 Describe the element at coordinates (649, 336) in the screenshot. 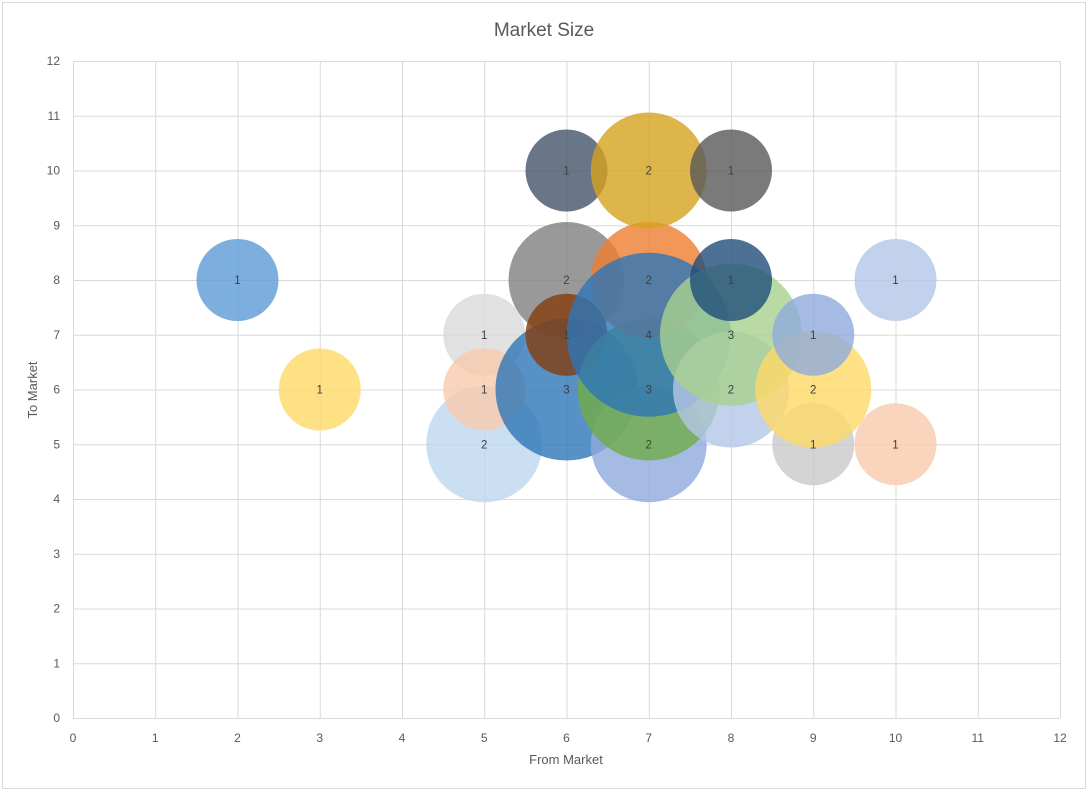

I see `bubble-data-label: 4` at that location.